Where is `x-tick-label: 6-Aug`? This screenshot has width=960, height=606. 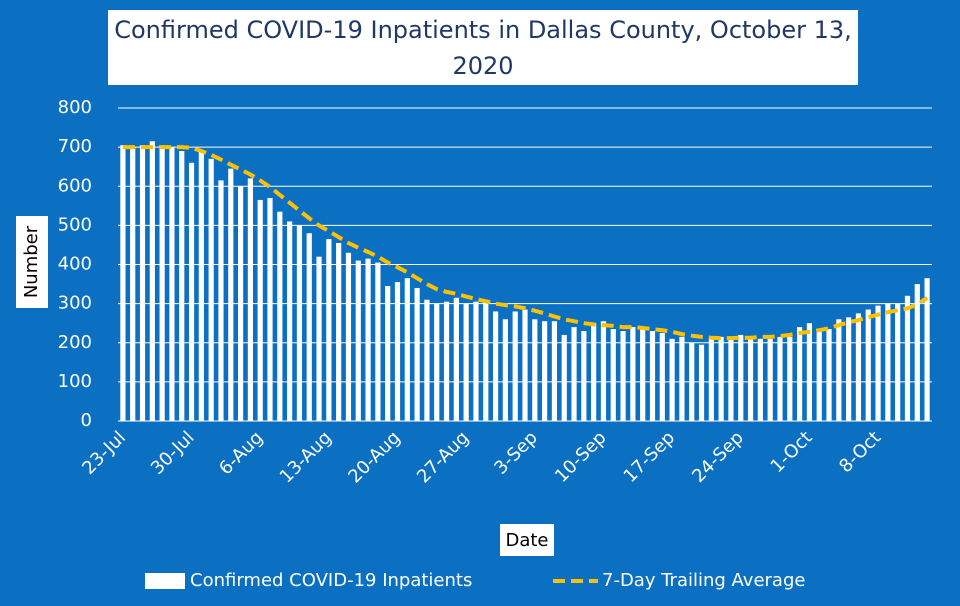
x-tick-label: 6-Aug is located at coordinates (241, 453).